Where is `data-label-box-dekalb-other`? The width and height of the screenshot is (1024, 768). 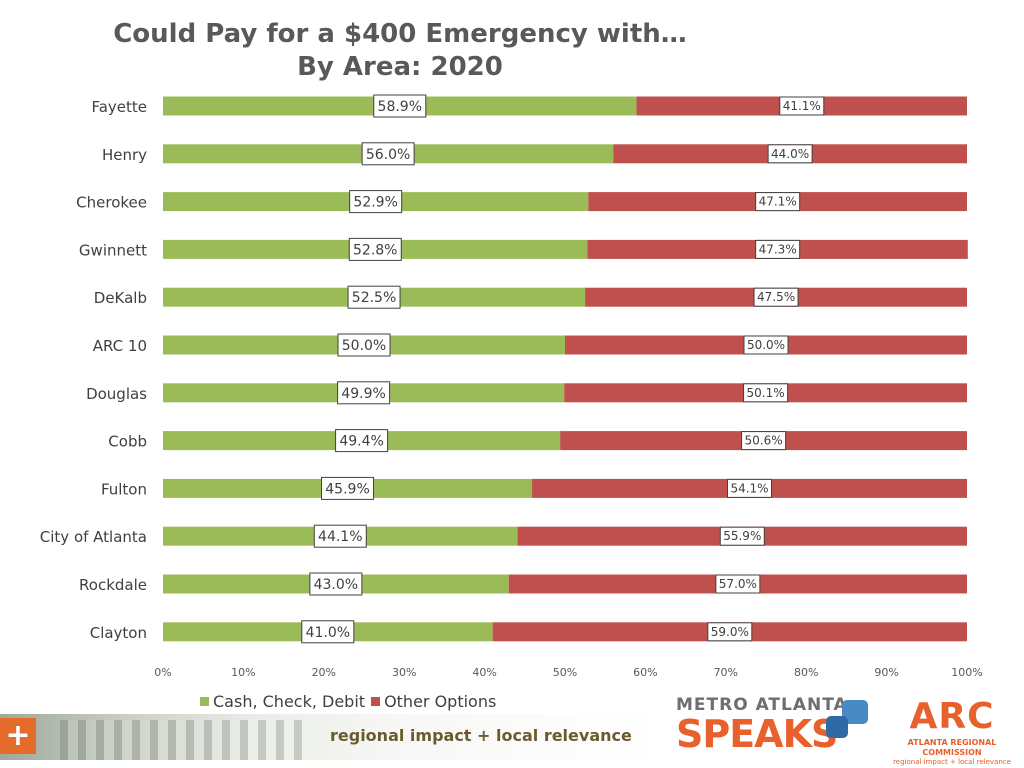
data-label-box-dekalb-other is located at coordinates (776, 297).